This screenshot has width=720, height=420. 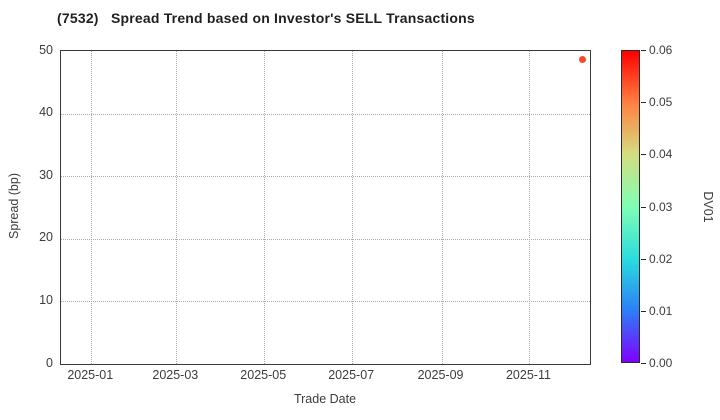 What do you see at coordinates (49, 362) in the screenshot?
I see `y-tick-label: 0` at bounding box center [49, 362].